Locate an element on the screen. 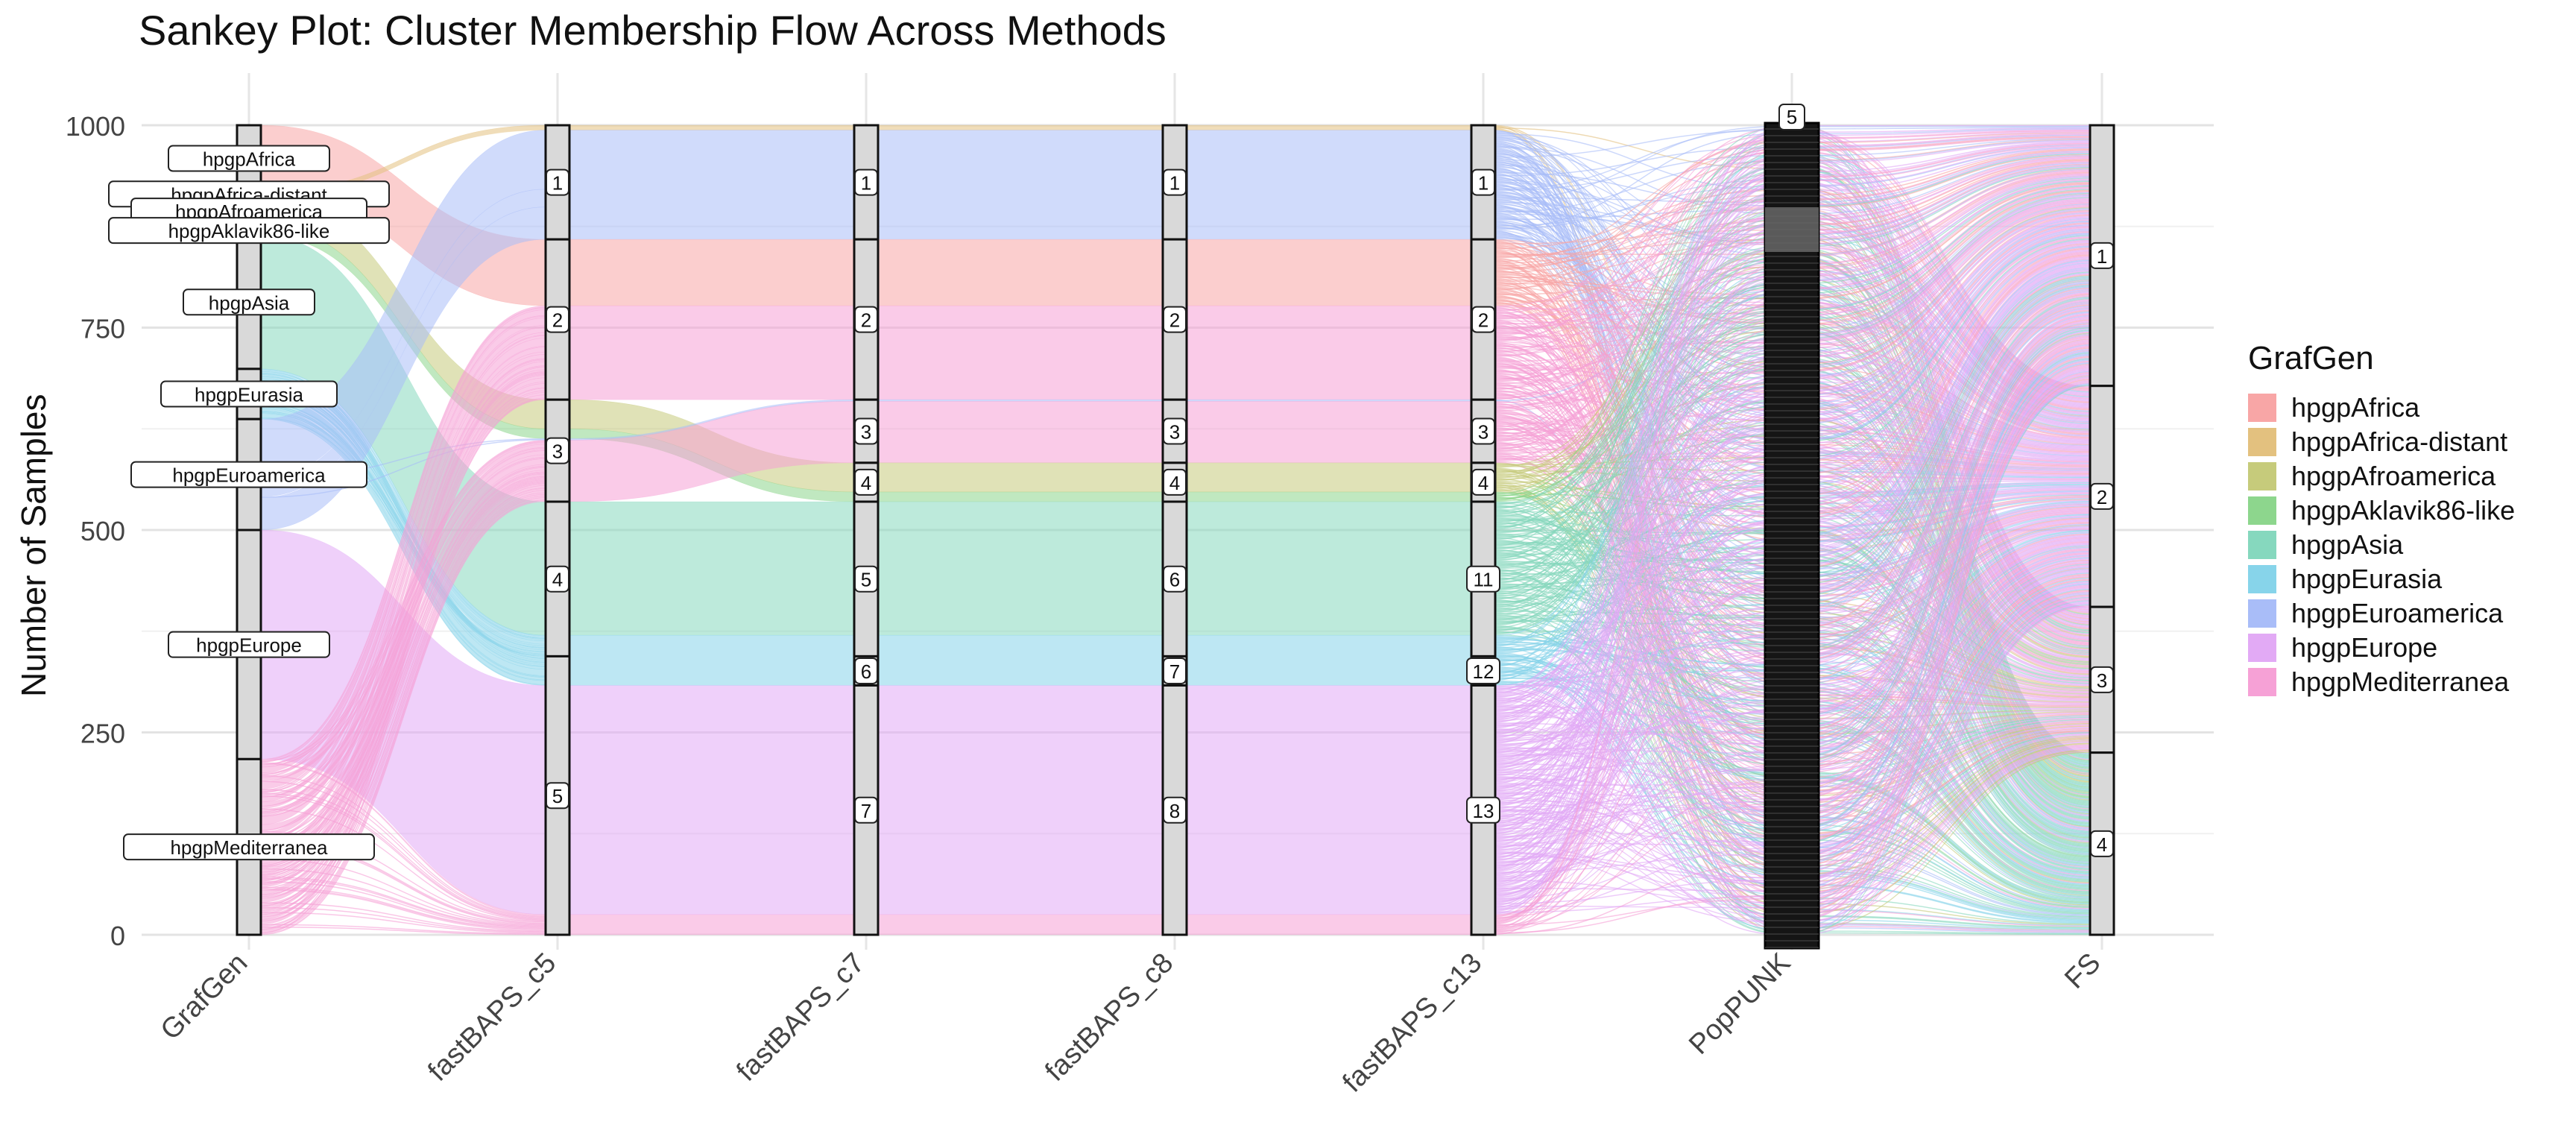 The image size is (2576, 1145). y-tick-label: 750 is located at coordinates (102, 329).